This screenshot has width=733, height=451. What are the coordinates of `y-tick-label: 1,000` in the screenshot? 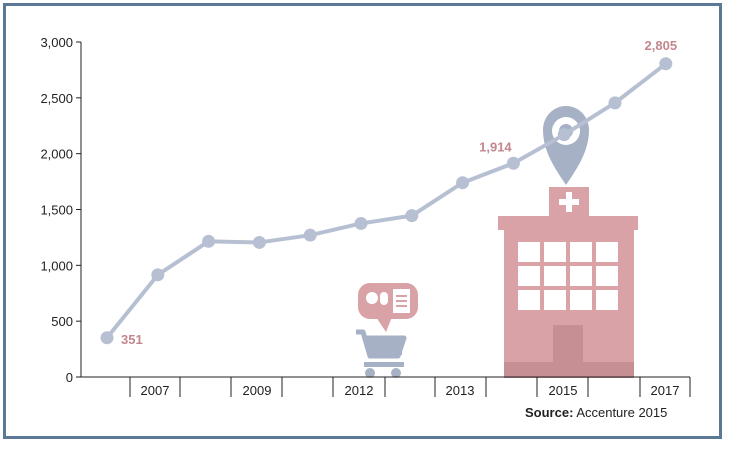 It's located at (56, 265).